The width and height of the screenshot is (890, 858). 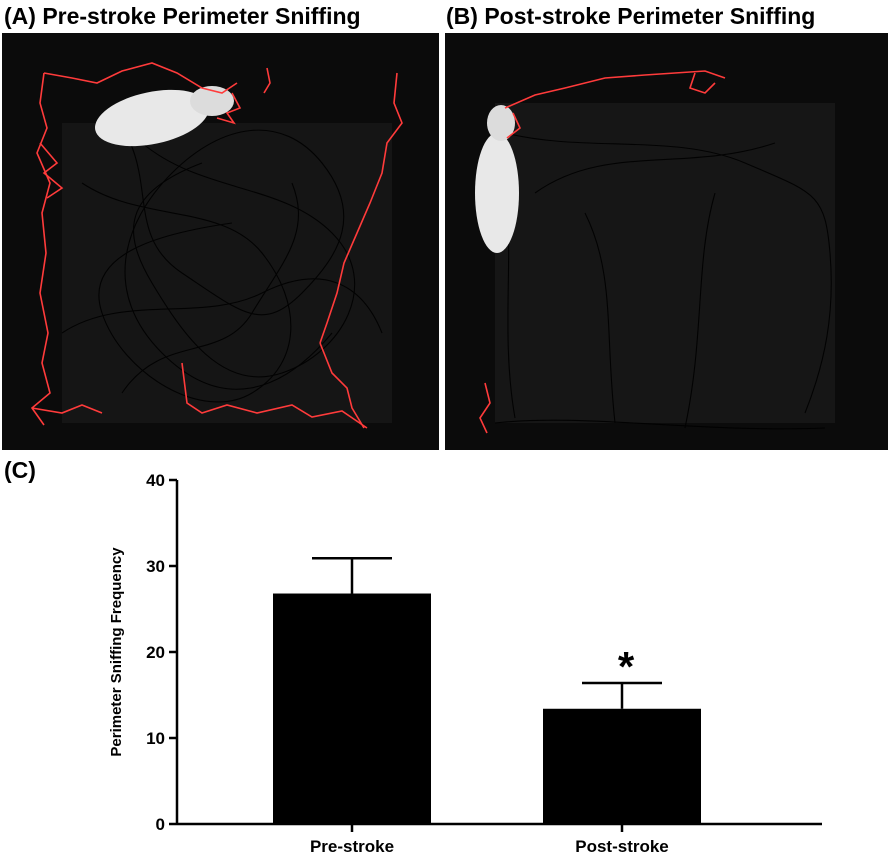 I want to click on panel-a-title: (A) Pre-stroke Perimeter Sniffing, so click(x=182, y=16).